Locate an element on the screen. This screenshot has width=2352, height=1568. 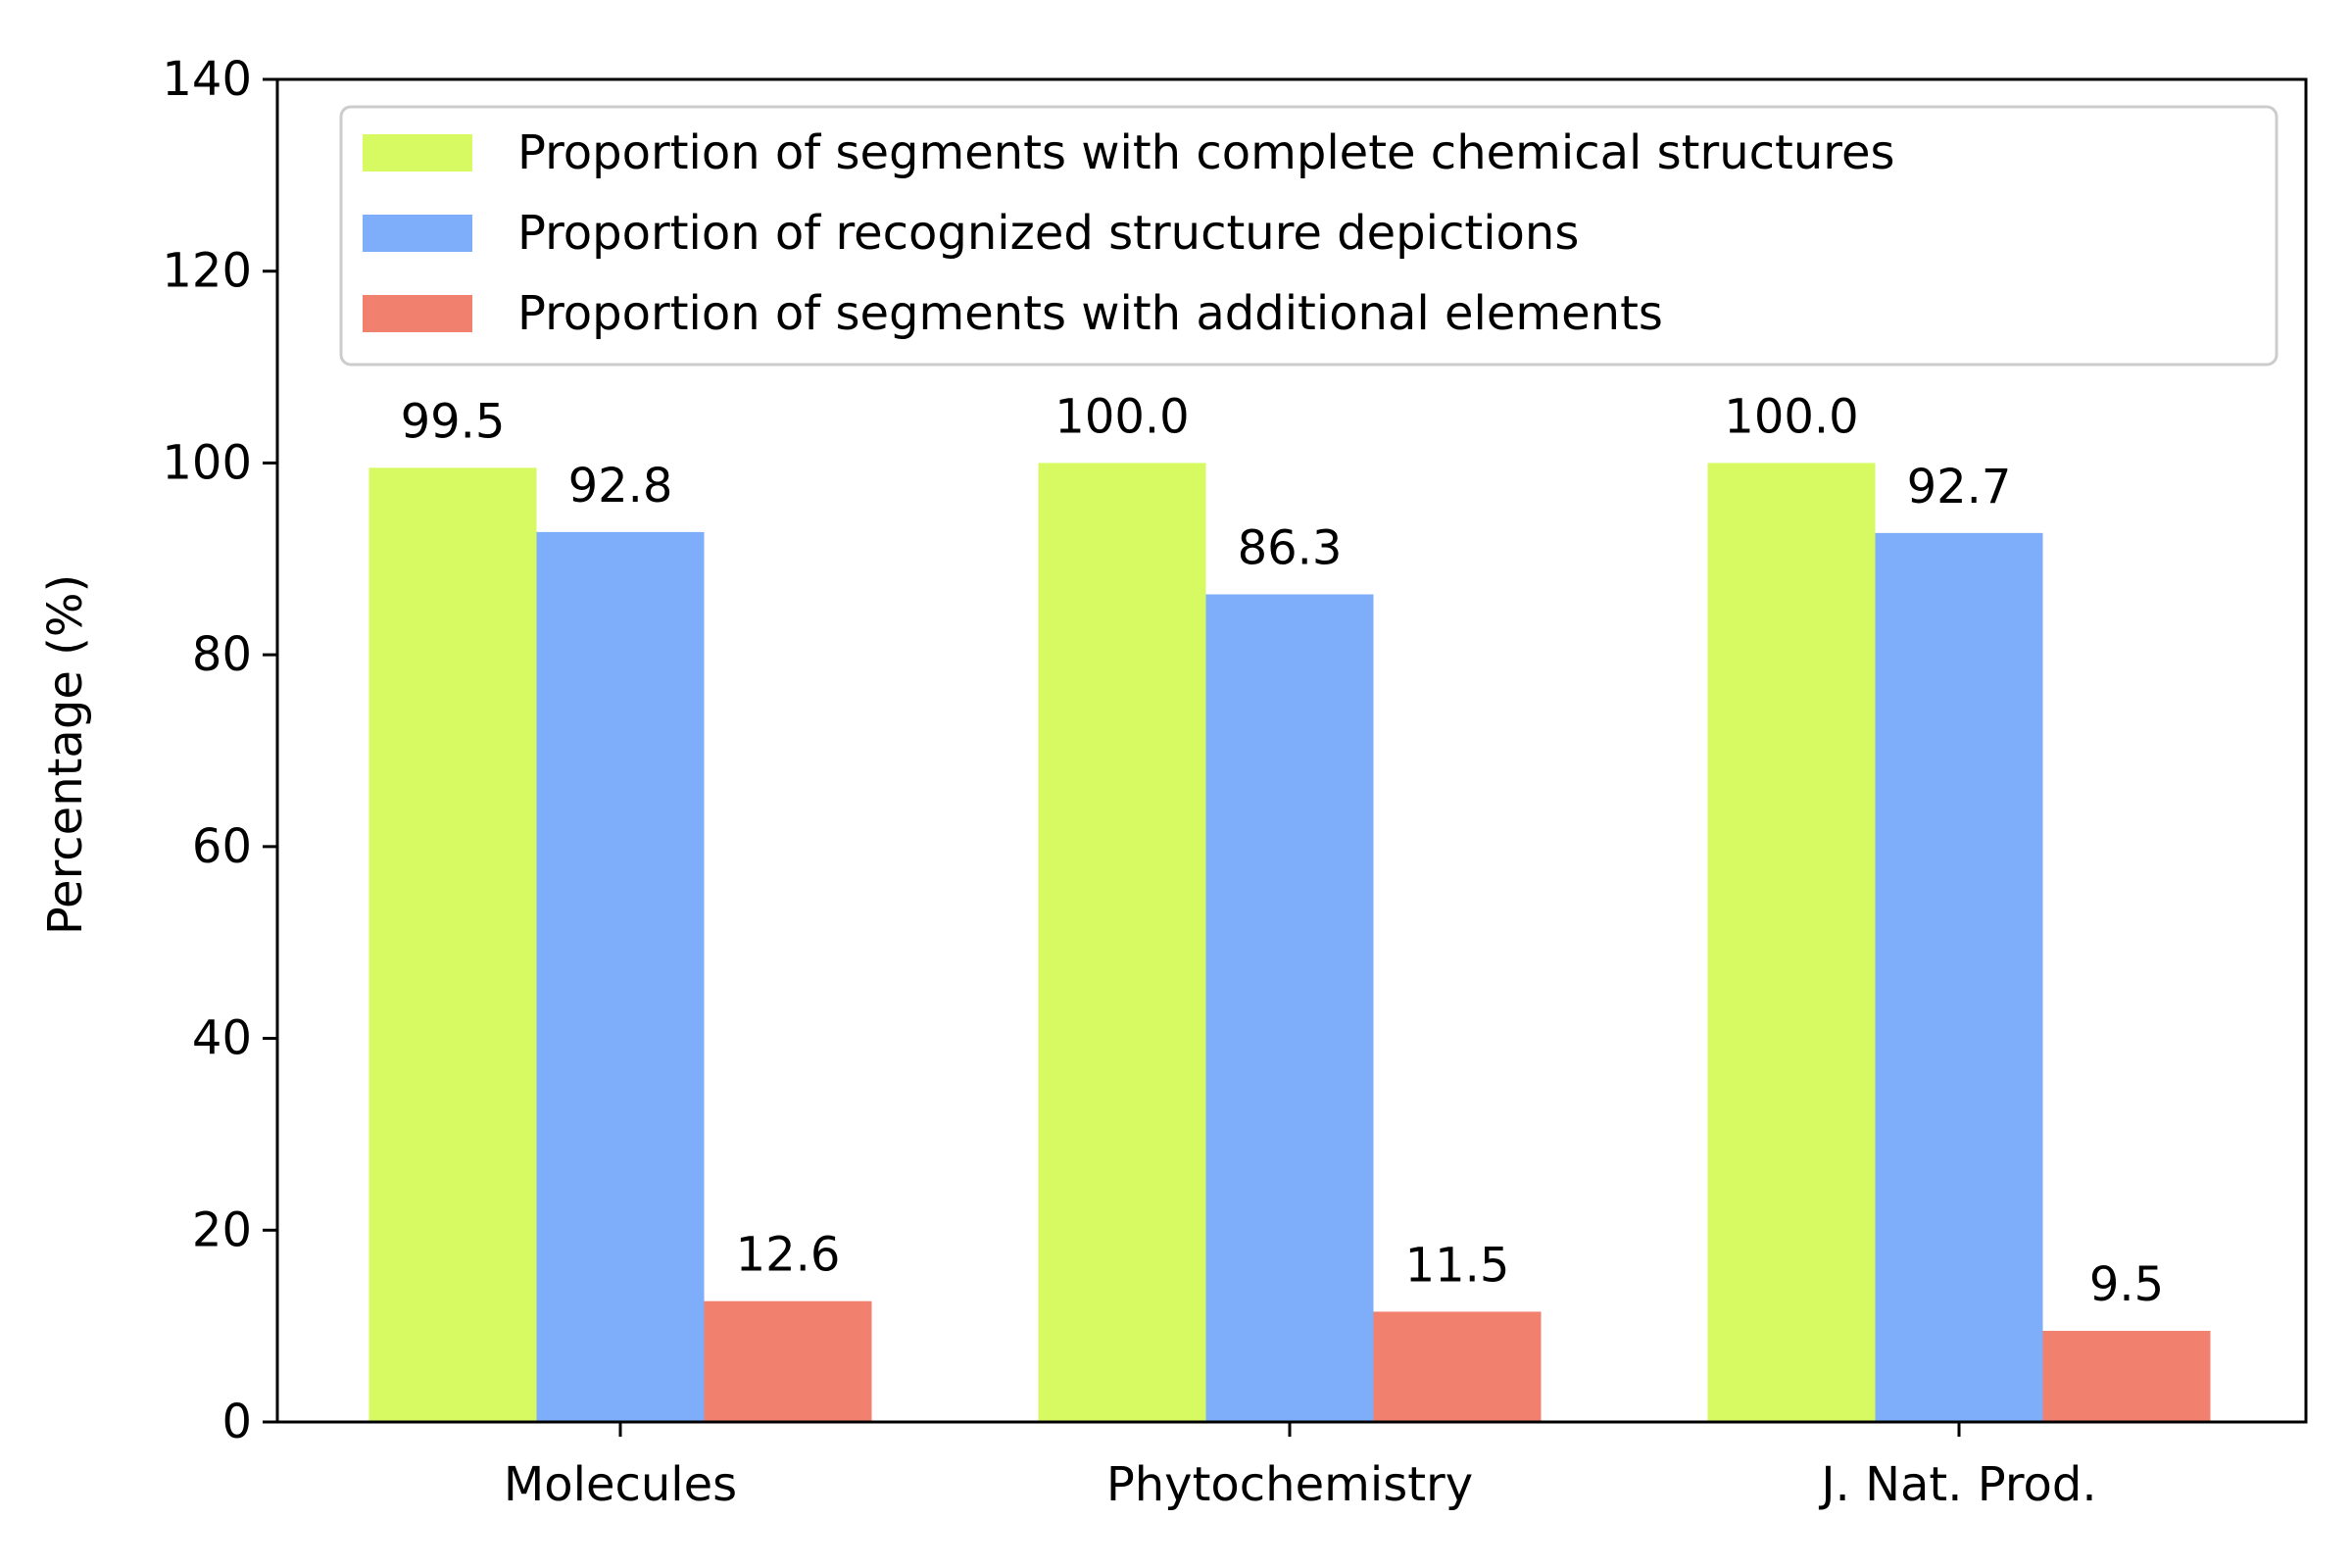
data-label: 12.6 is located at coordinates (788, 1255).